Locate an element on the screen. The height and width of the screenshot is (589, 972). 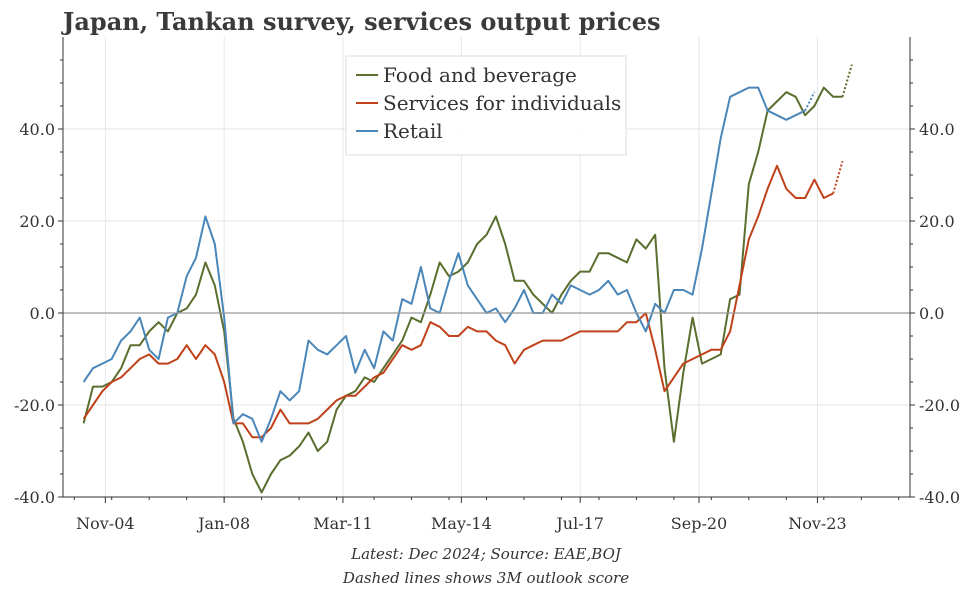
y-tick-label-left: 0.0 is located at coordinates (42, 313).